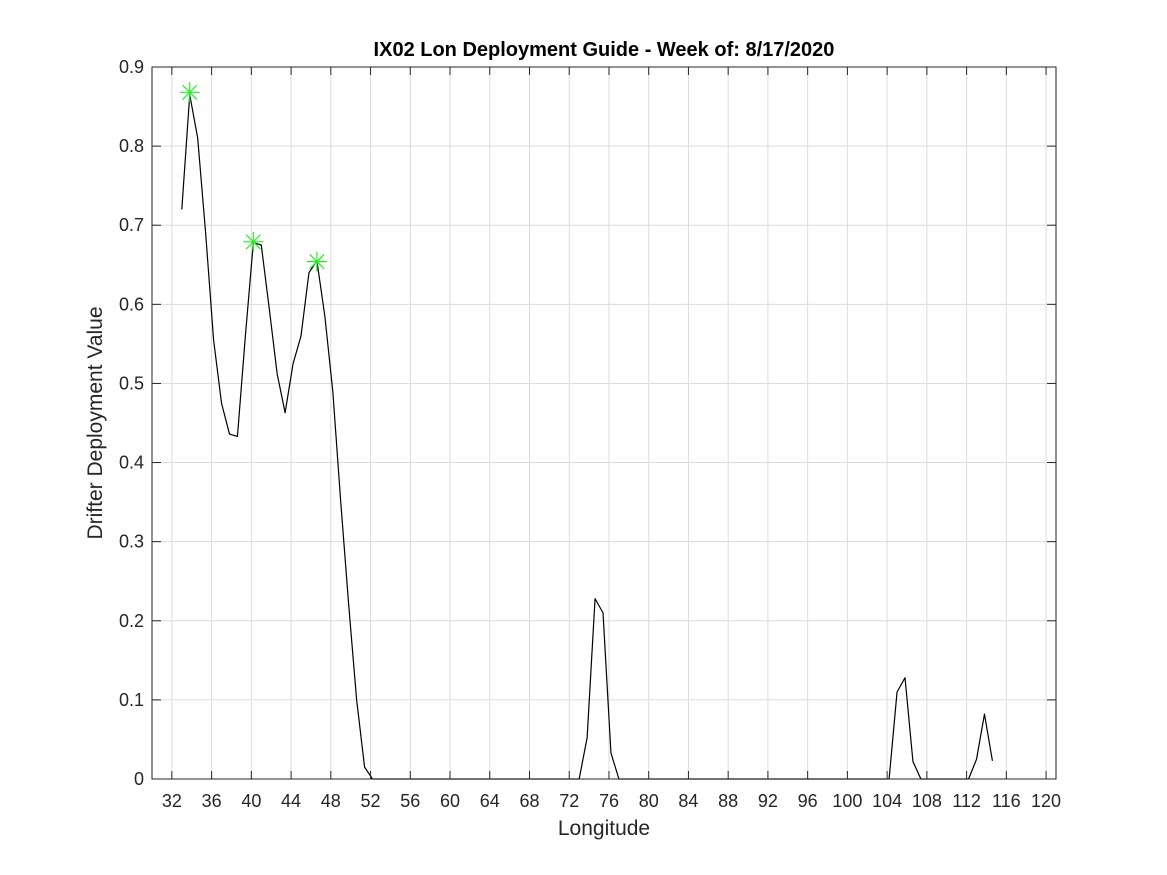 This screenshot has width=1167, height=875. What do you see at coordinates (251, 801) in the screenshot?
I see `x-tick-label: 40` at bounding box center [251, 801].